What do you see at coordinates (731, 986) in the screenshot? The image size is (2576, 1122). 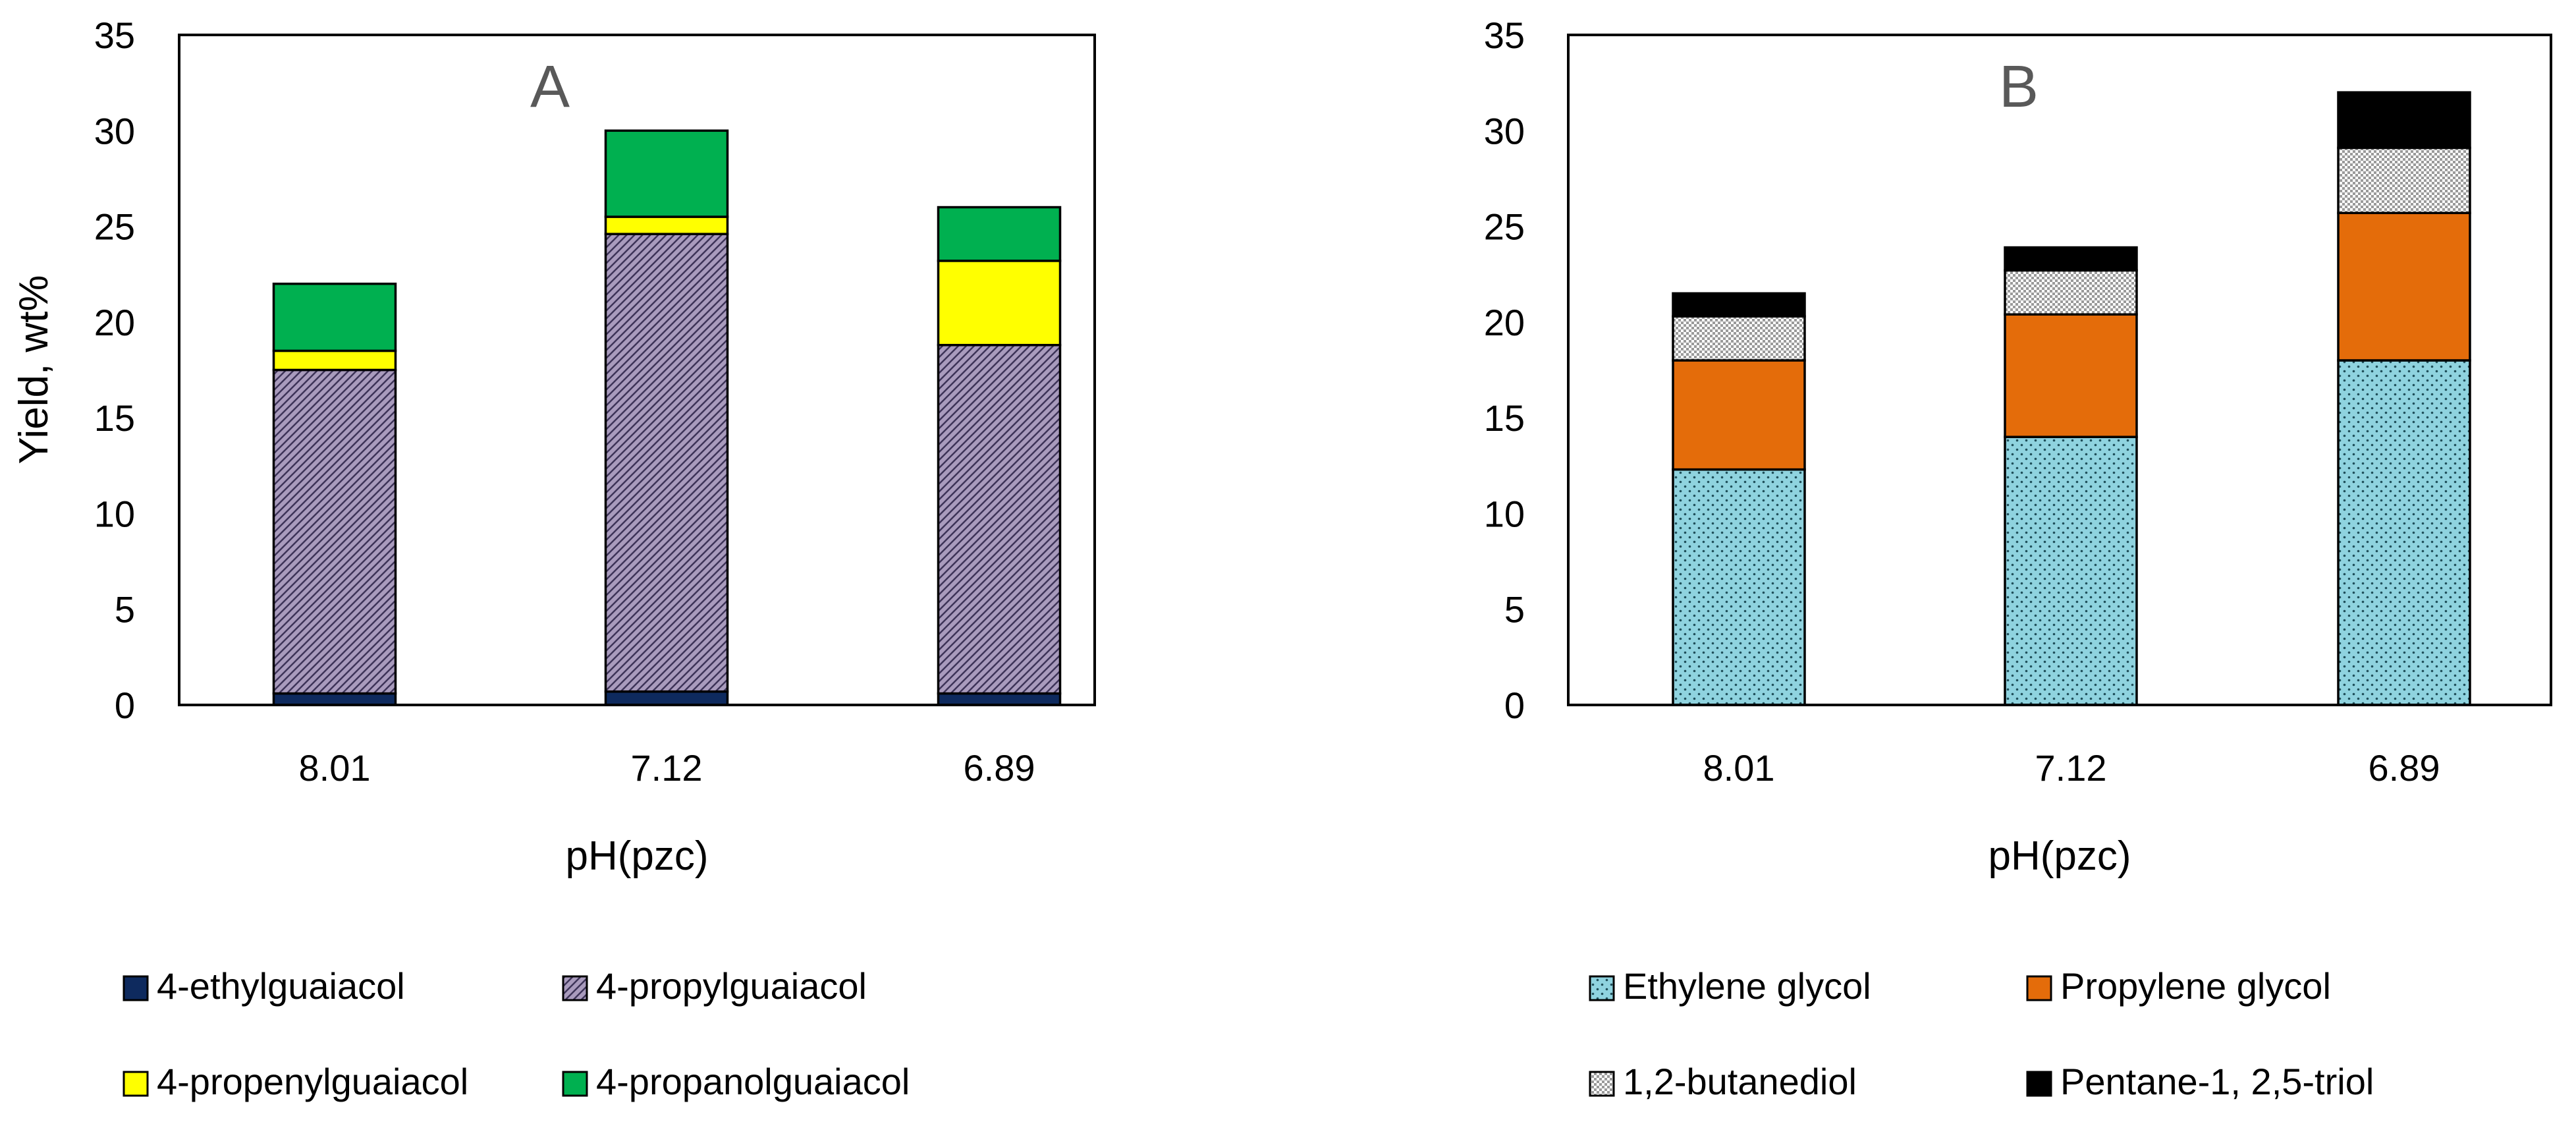 I see `legend-label: 4-propylguaiacol` at bounding box center [731, 986].